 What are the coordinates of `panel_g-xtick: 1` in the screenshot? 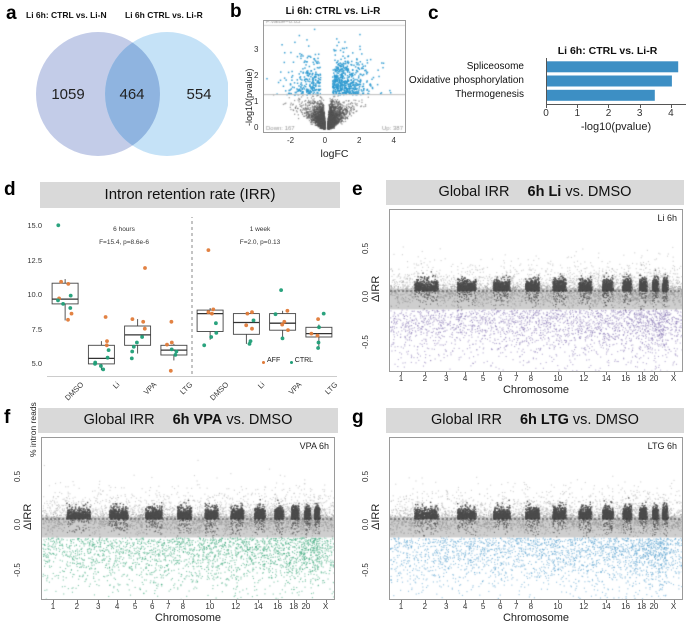 It's located at (401, 606).